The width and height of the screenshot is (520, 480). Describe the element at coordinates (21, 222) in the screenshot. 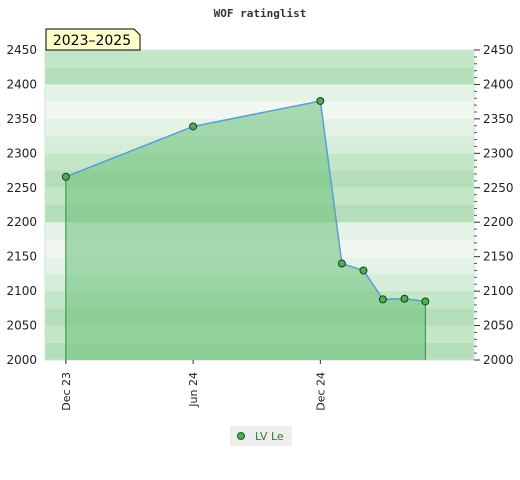

I see `y-tick-label-left: 2200` at that location.